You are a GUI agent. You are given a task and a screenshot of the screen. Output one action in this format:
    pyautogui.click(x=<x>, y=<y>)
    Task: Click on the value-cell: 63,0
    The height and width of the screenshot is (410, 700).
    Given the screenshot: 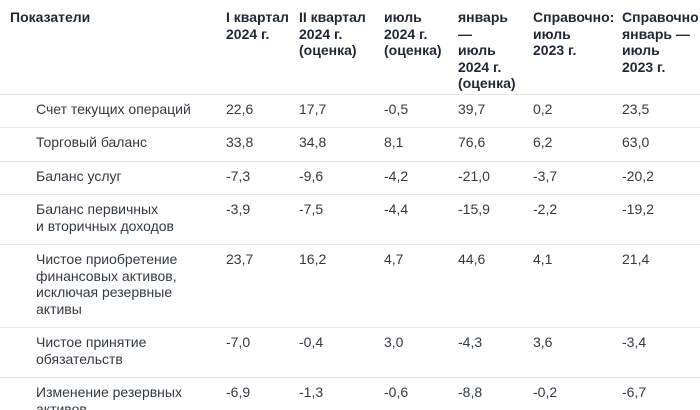 What is the action you would take?
    pyautogui.click(x=661, y=144)
    